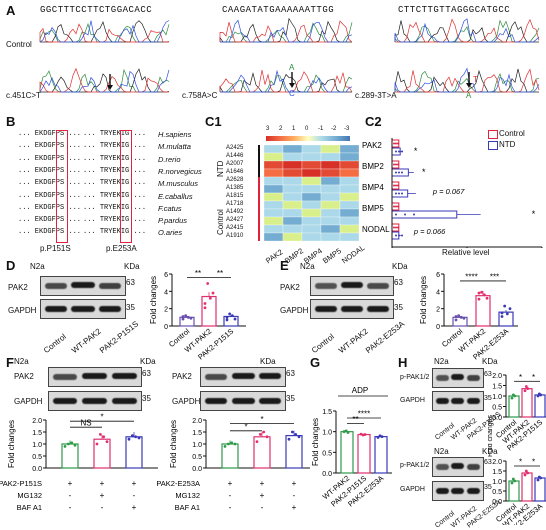 The image size is (546, 530). I want to click on c2-xlabel: Relative level, so click(466, 252).